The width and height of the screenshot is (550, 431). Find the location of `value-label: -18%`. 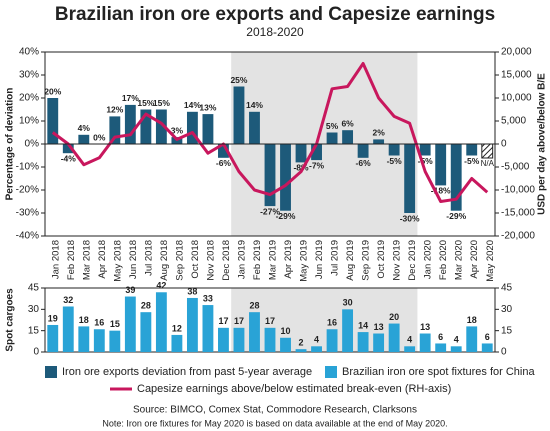

value-label: -18% is located at coordinates (441, 191).